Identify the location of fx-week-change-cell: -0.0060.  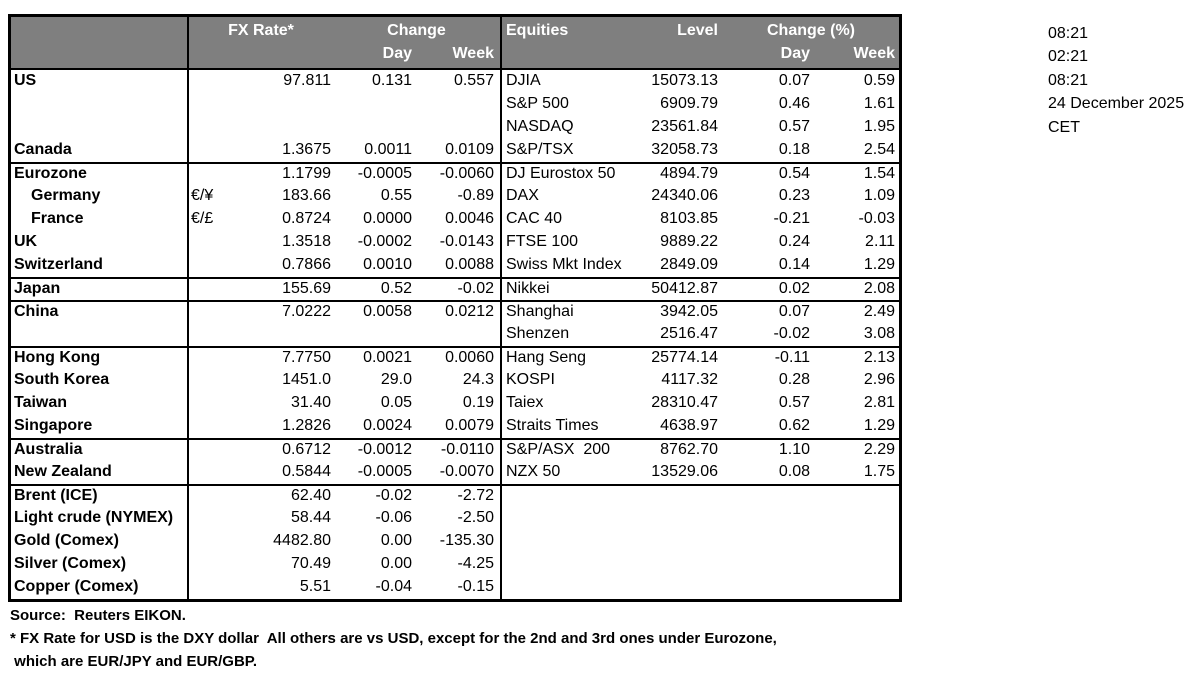
(466, 173).